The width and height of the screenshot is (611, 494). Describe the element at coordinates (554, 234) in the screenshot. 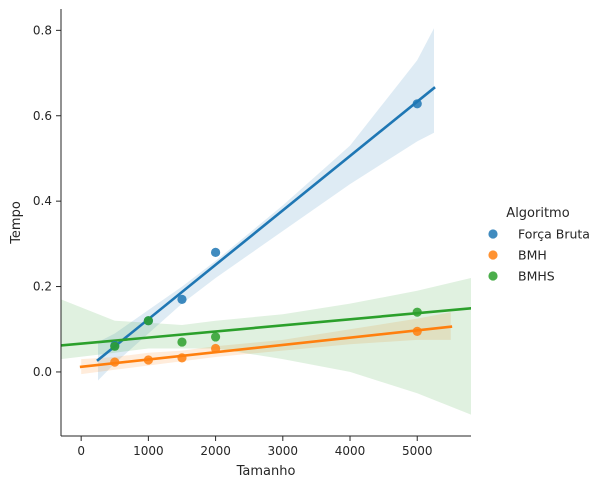

I see `legend-label-forca-bruta: Força Bruta` at that location.